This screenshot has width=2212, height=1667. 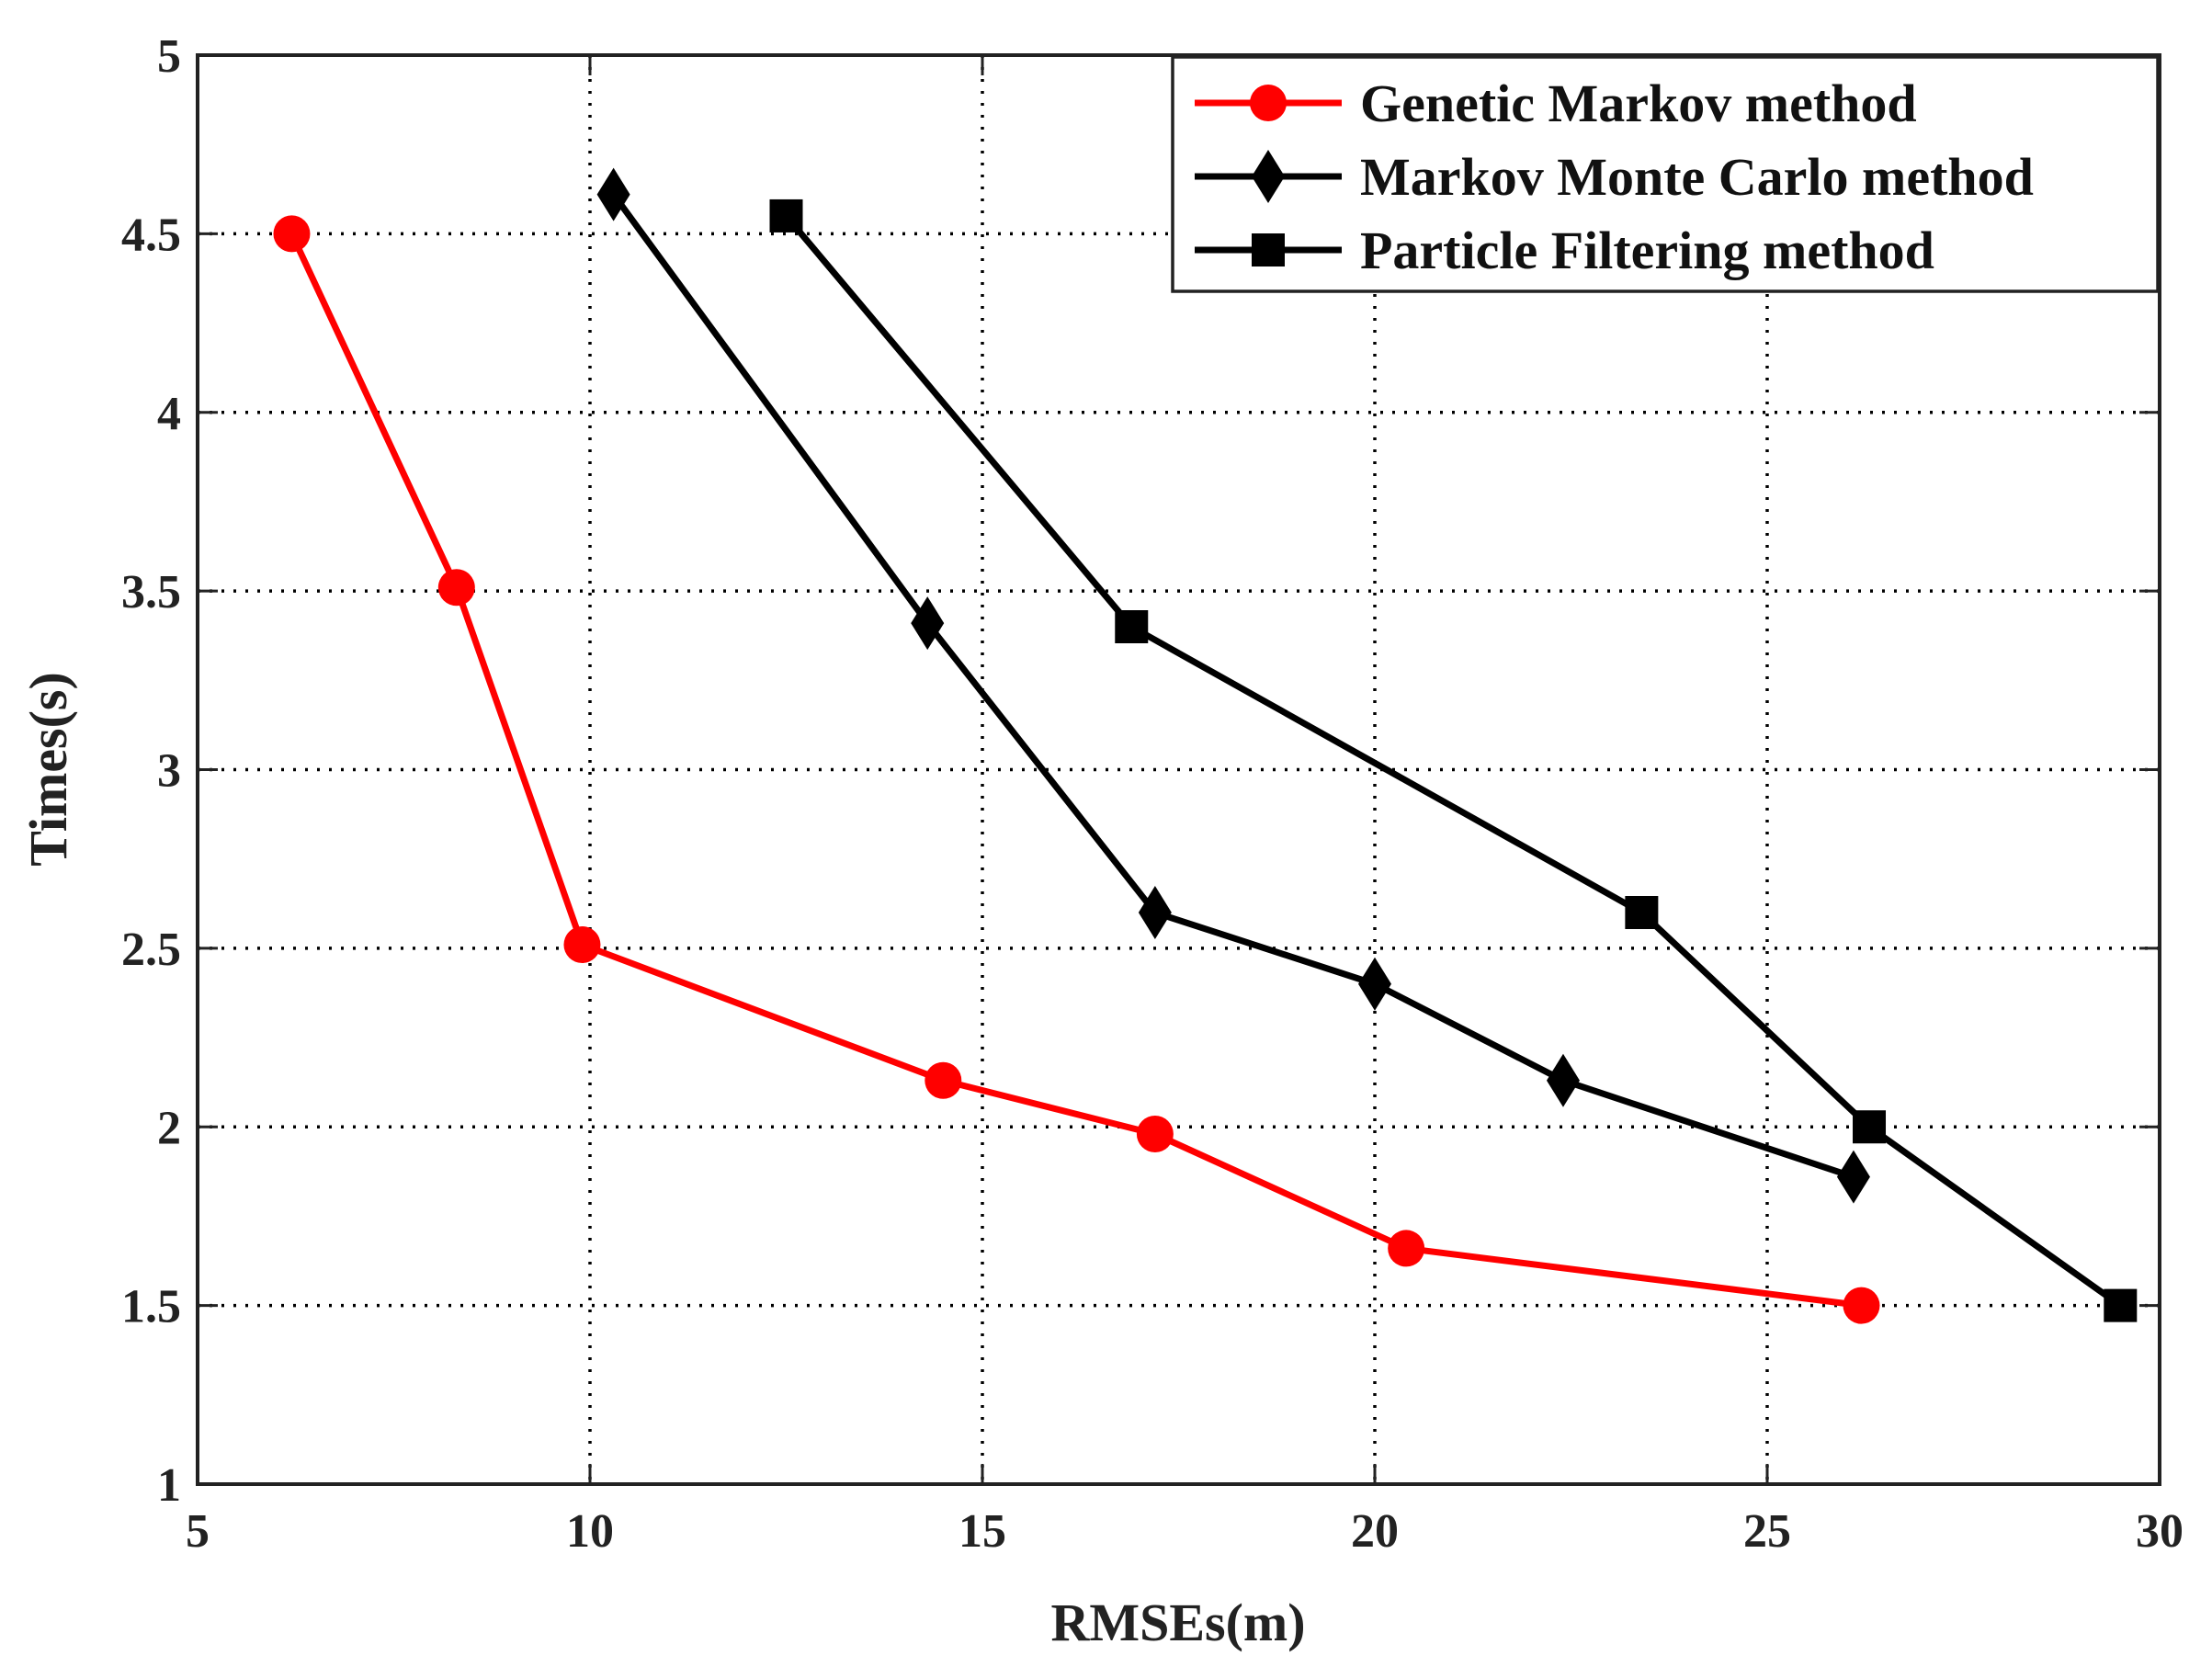 What do you see at coordinates (198, 1531) in the screenshot?
I see `x-tick-label: 5` at bounding box center [198, 1531].